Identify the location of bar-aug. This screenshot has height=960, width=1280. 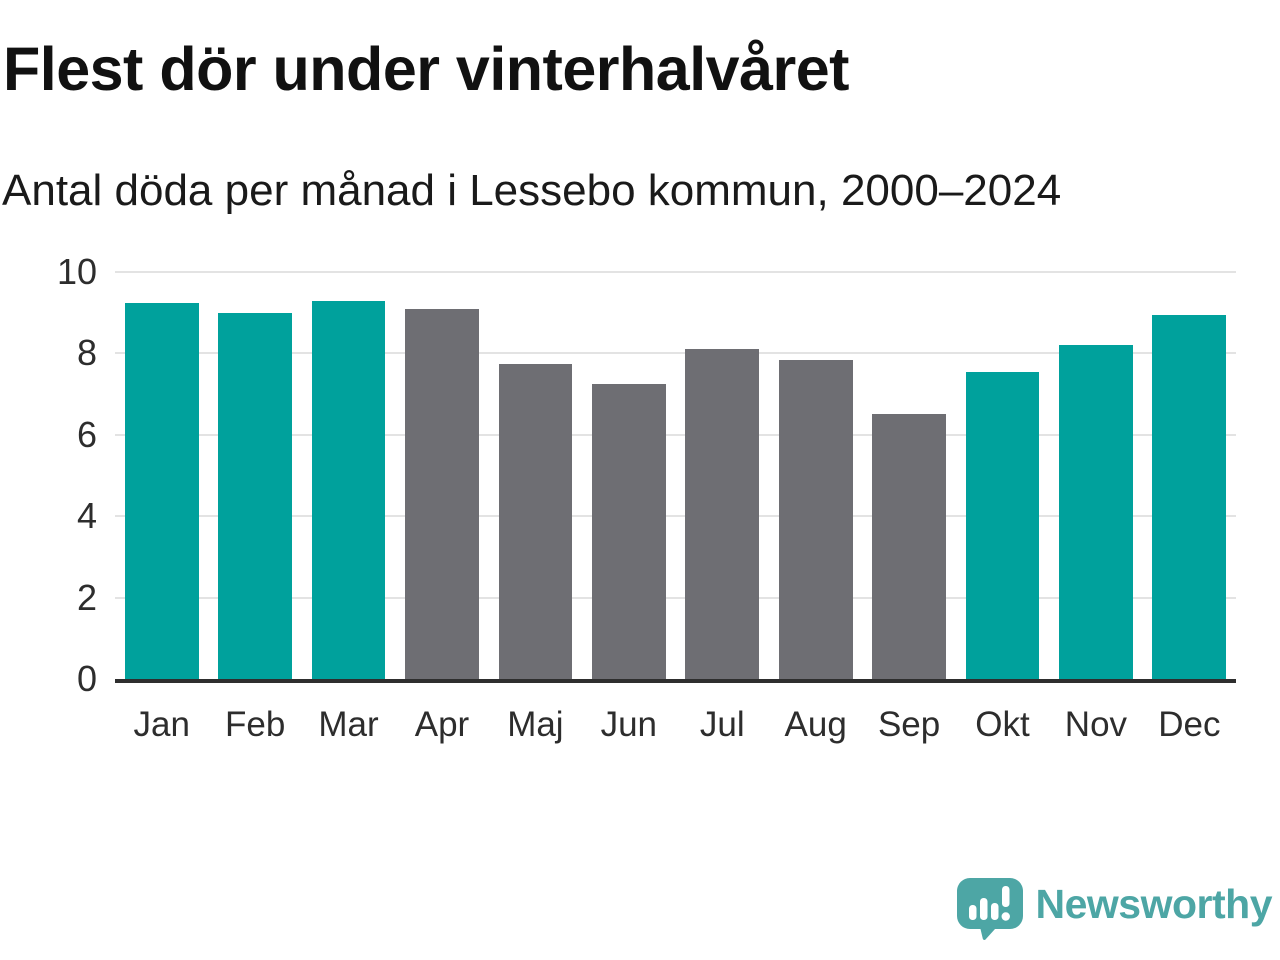
(815, 519).